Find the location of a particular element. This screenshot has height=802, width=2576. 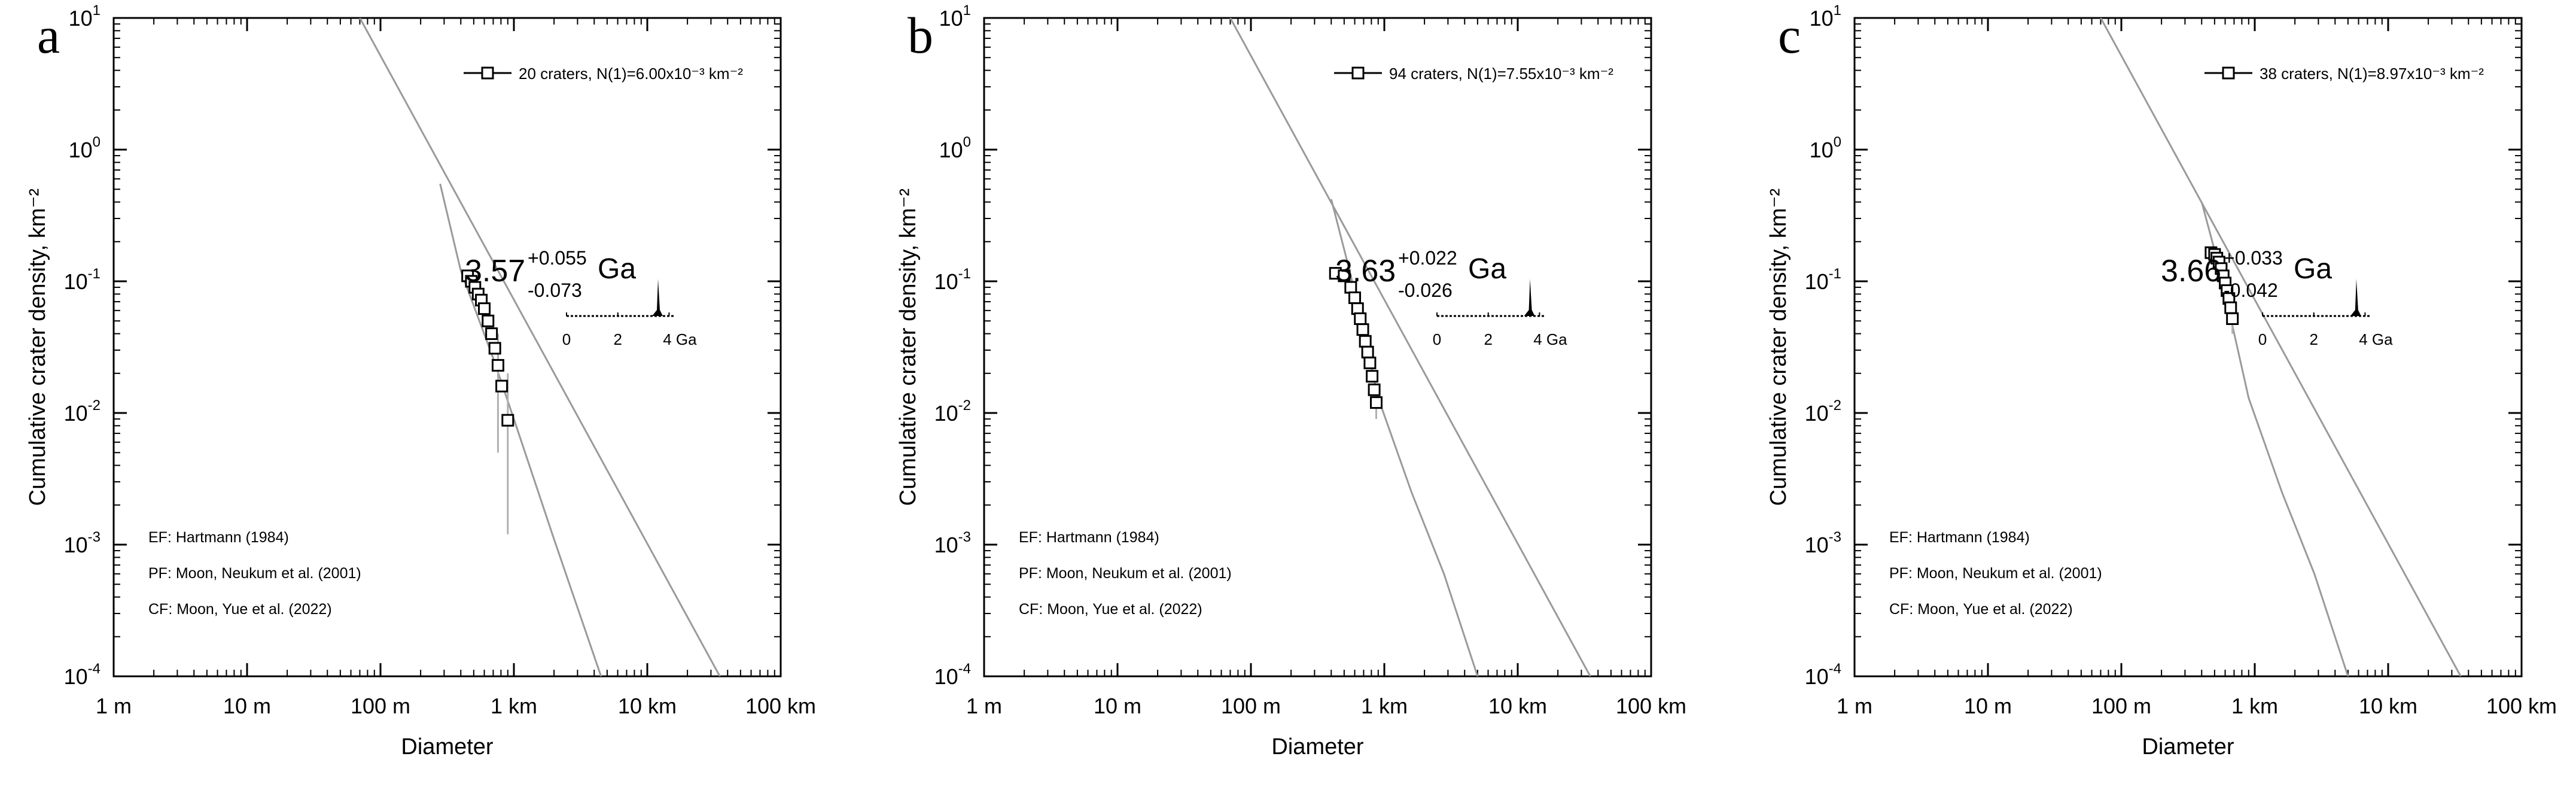

x-tick-label: 10 km is located at coordinates (2388, 706).